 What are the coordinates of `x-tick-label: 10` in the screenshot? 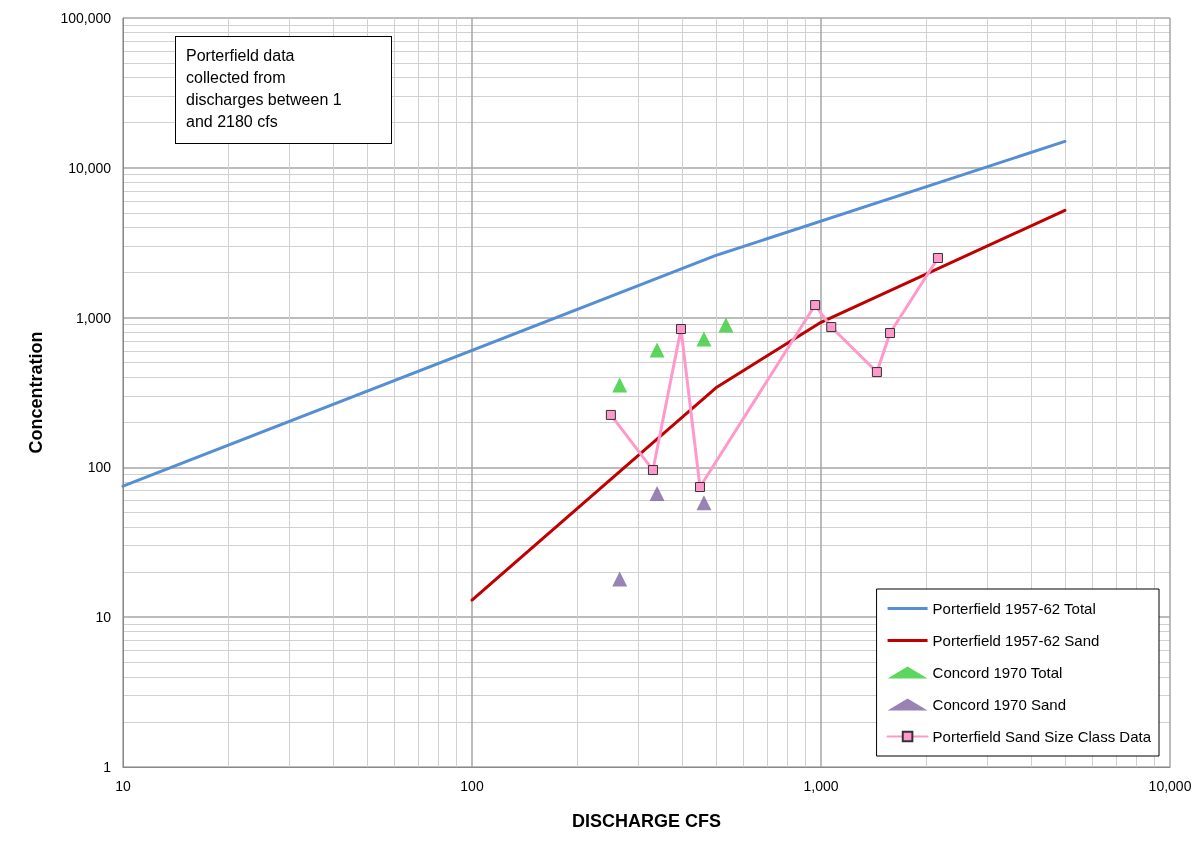 It's located at (123, 786).